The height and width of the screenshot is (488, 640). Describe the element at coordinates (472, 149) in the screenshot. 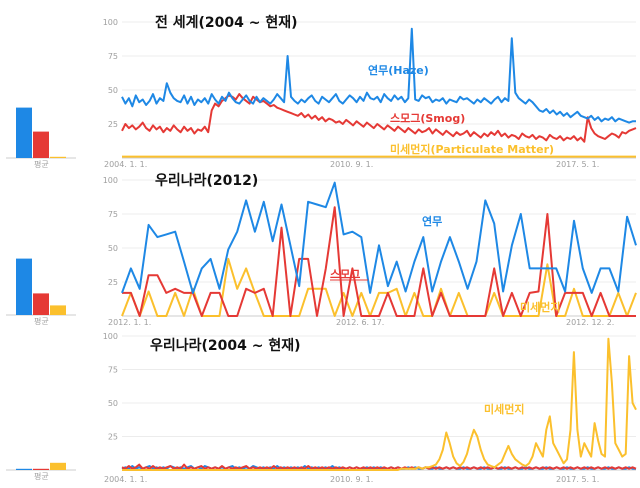

I see `series-label-pm: 미세먼지(Particulate Matter)` at that location.